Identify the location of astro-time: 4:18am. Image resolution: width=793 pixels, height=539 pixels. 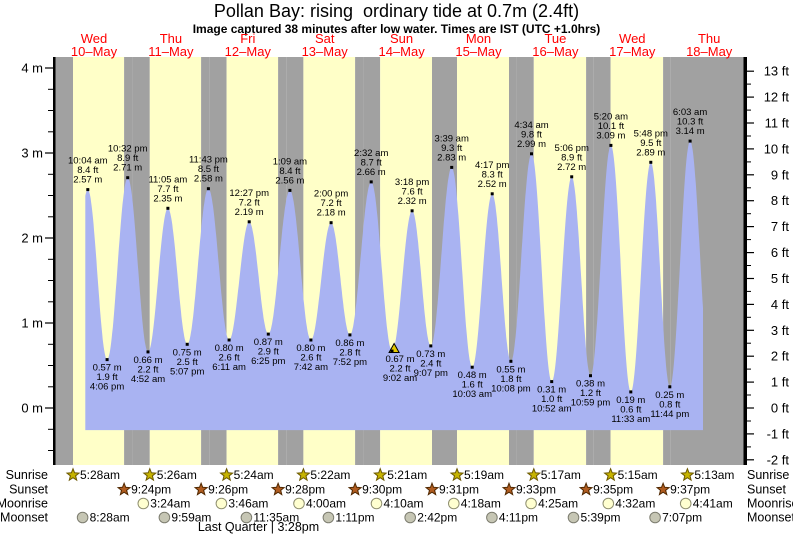
(481, 504).